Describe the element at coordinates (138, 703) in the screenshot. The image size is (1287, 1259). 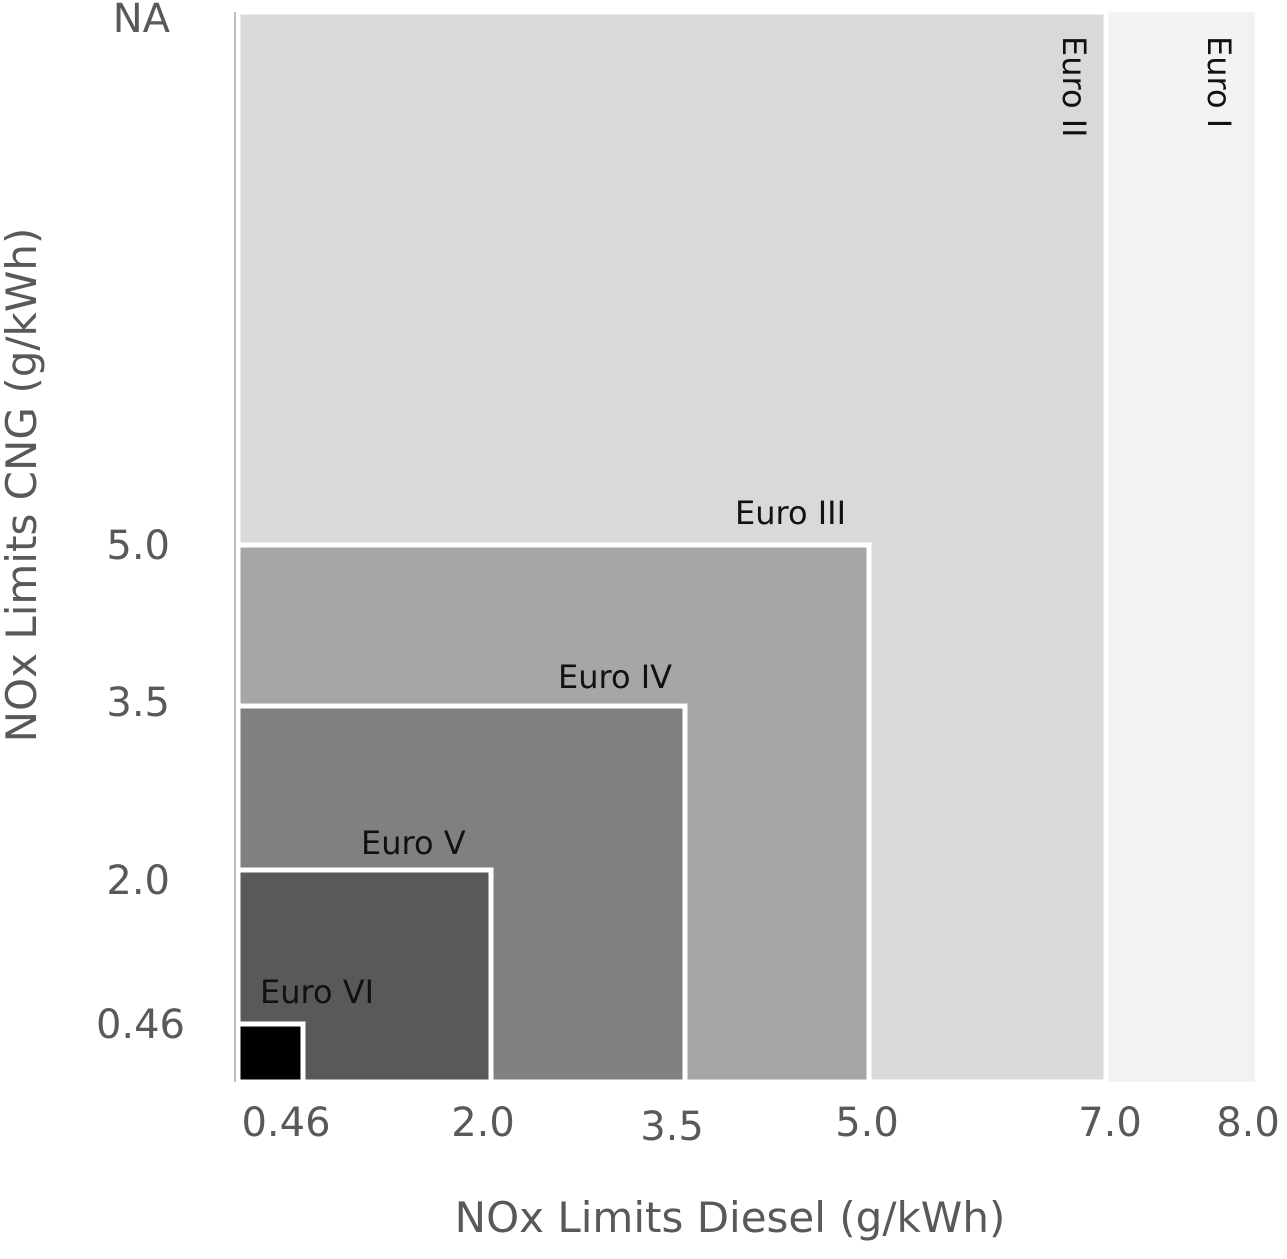
I see `y-tick-label: 3.5` at that location.